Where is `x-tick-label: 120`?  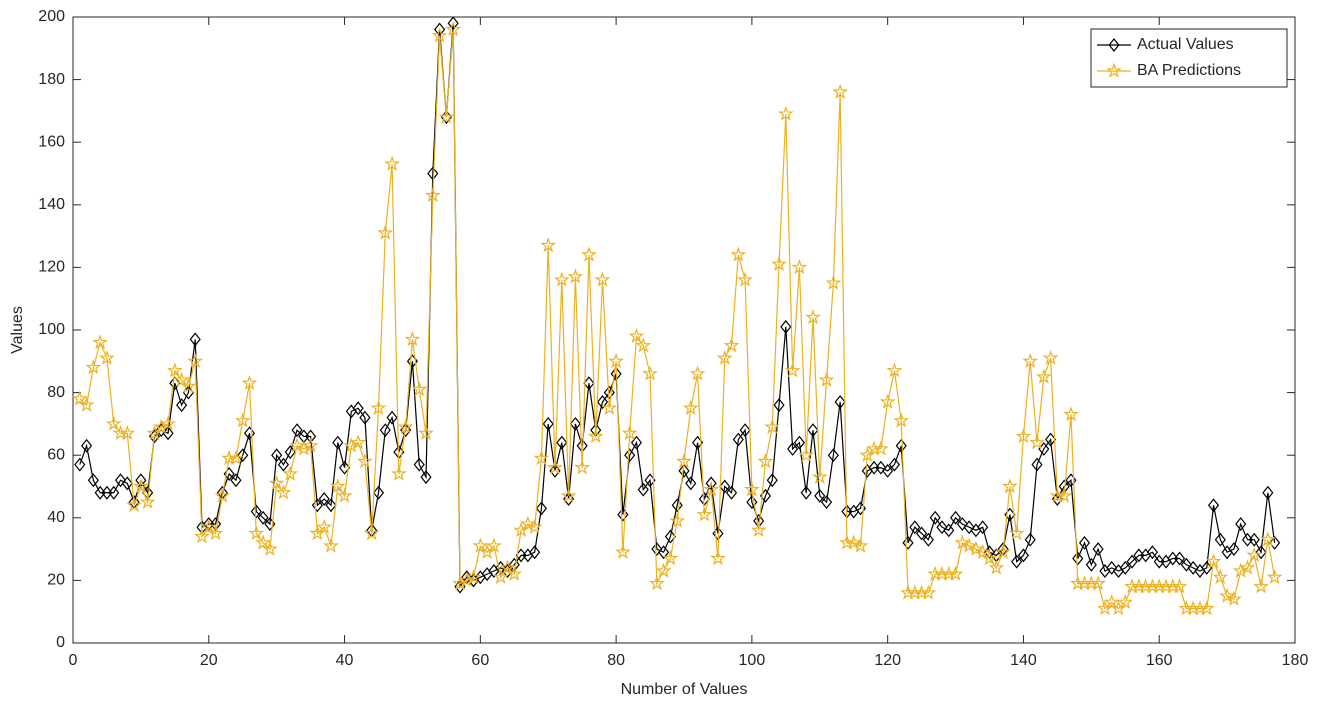
x-tick-label: 120 is located at coordinates (887, 660).